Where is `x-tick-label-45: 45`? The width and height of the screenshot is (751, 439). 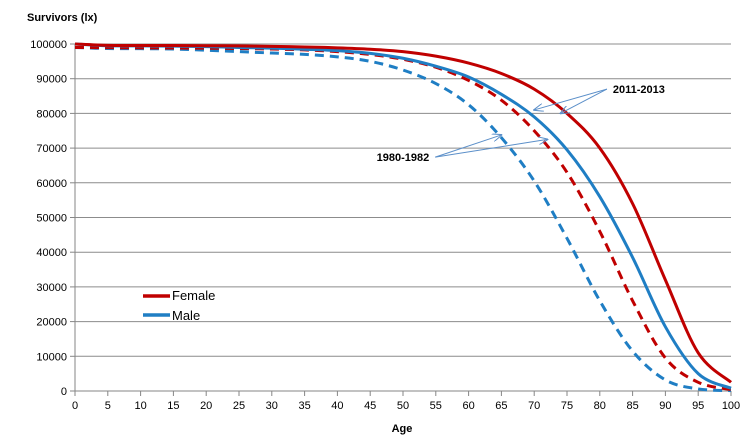
x-tick-label-45: 45 is located at coordinates (370, 406).